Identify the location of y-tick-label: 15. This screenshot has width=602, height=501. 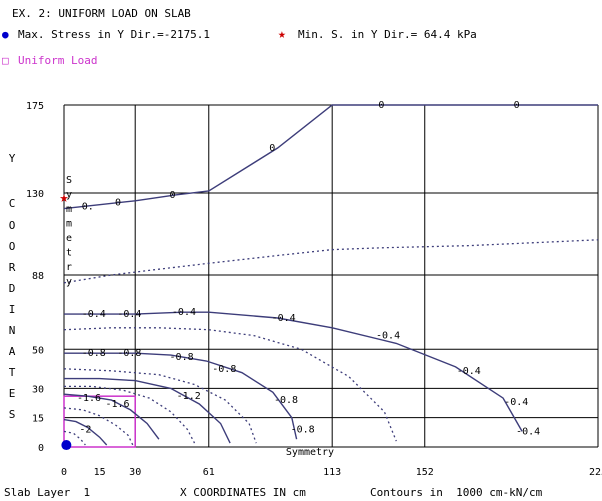
(38, 419).